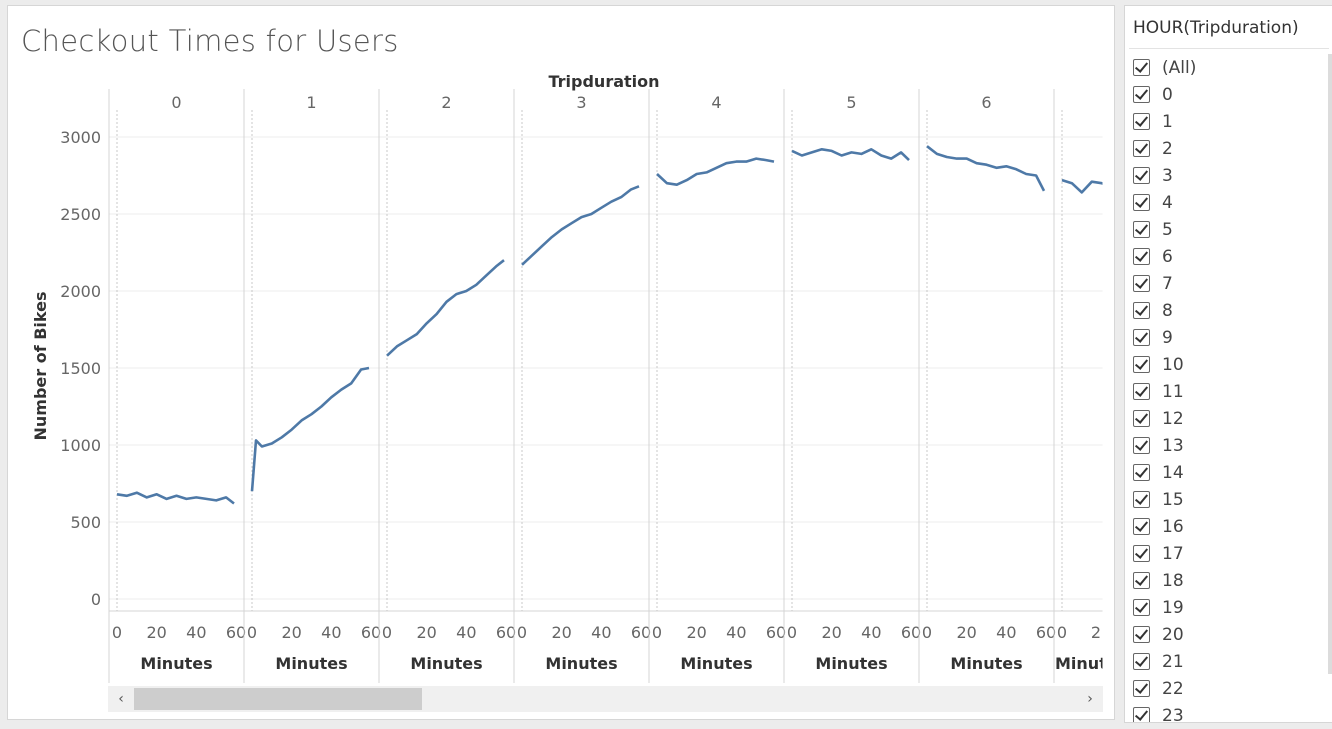  What do you see at coordinates (1167, 283) in the screenshot?
I see `filter-item-label: 7` at bounding box center [1167, 283].